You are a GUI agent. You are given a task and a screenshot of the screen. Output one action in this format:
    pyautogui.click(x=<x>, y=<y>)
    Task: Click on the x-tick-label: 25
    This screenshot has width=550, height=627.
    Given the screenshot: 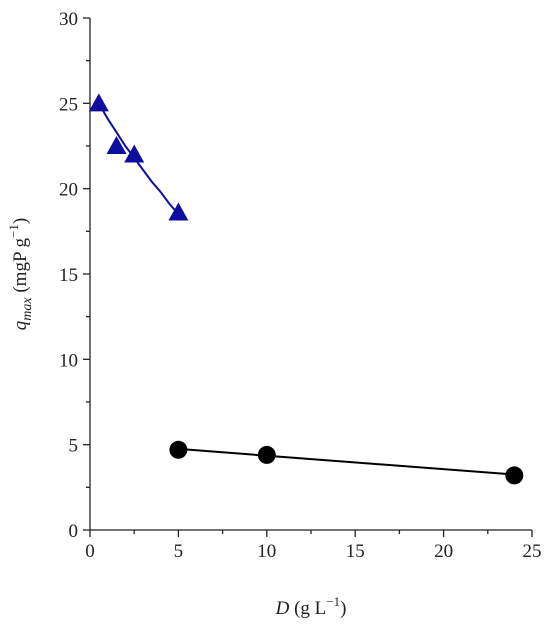 What is the action you would take?
    pyautogui.click(x=532, y=551)
    